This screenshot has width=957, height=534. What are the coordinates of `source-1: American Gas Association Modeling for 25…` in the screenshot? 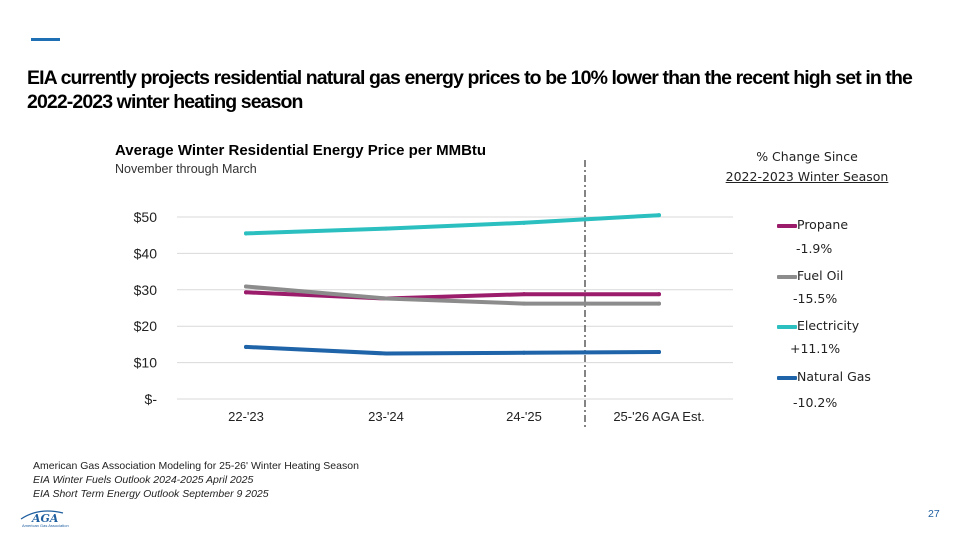 It's located at (196, 466).